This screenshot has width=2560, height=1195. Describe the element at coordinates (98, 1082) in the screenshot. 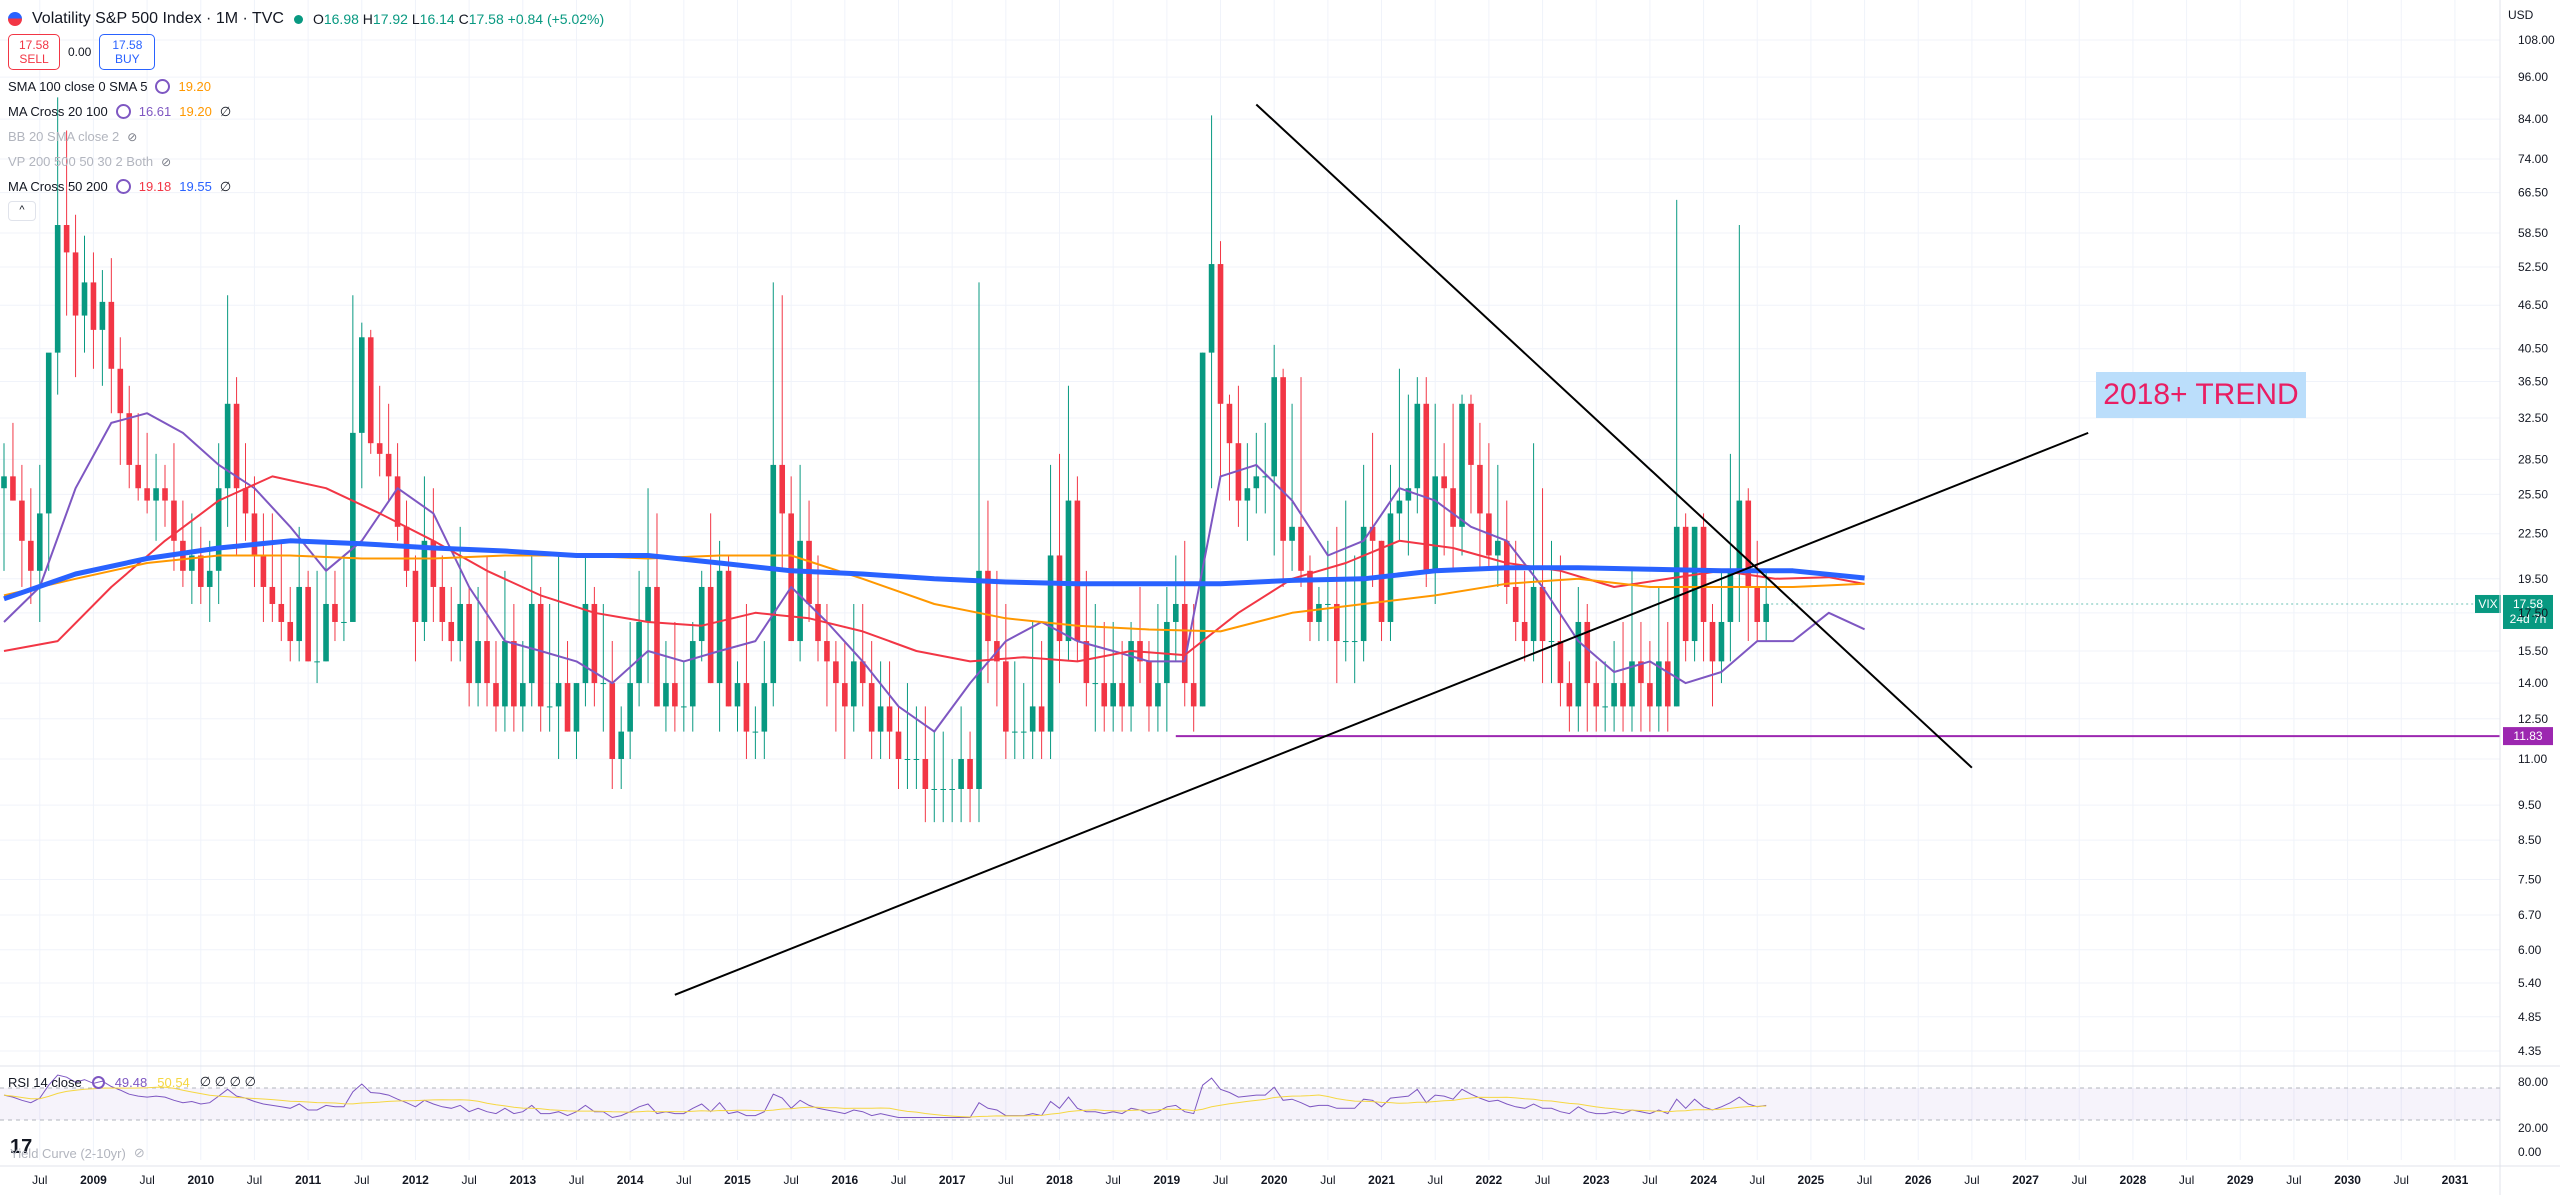

I see `rsi-settings-icon` at that location.